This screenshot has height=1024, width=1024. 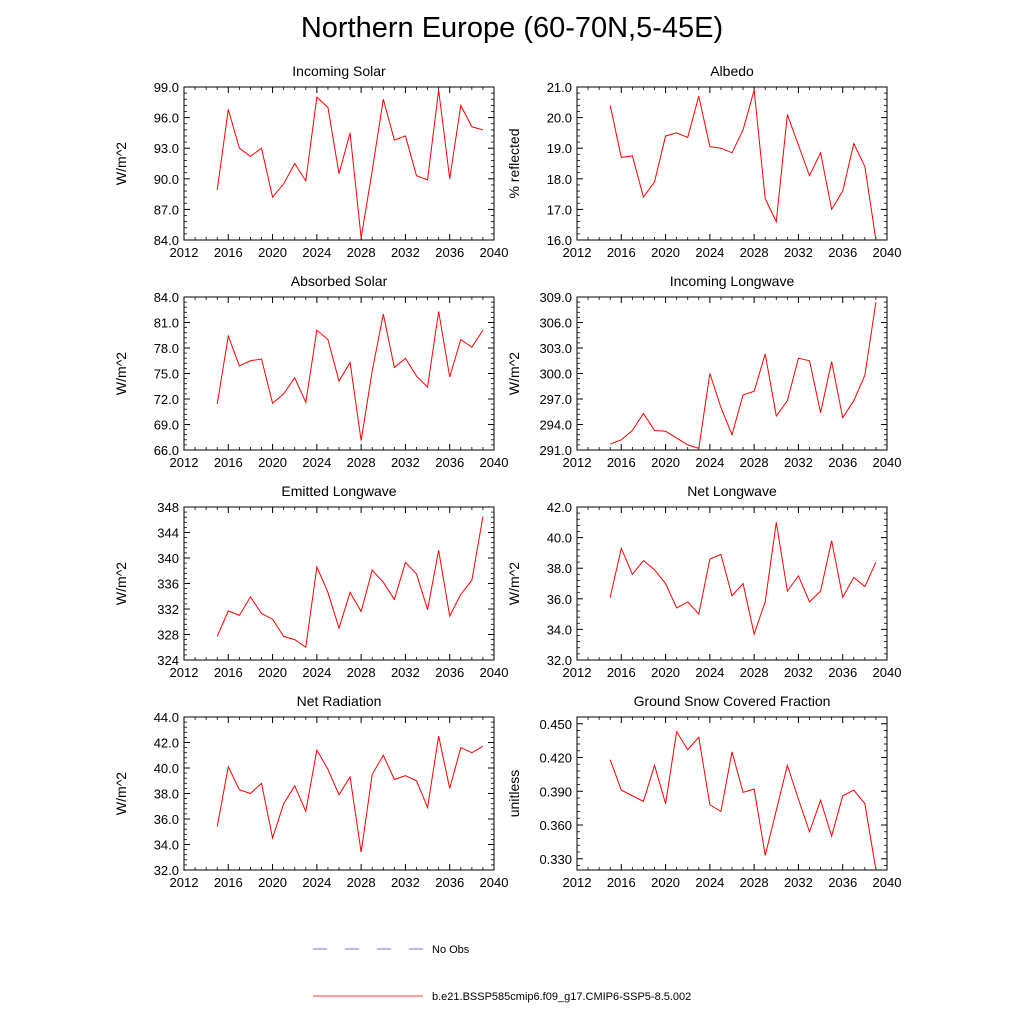 I want to click on y-axis-label: % reflected, so click(x=514, y=163).